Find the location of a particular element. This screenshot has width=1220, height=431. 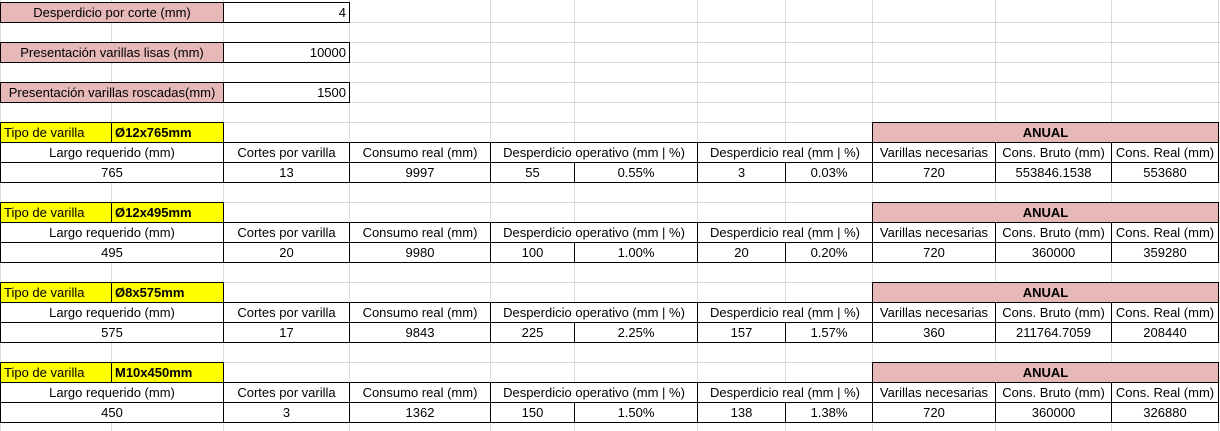

param-value: 1500 is located at coordinates (286, 92).